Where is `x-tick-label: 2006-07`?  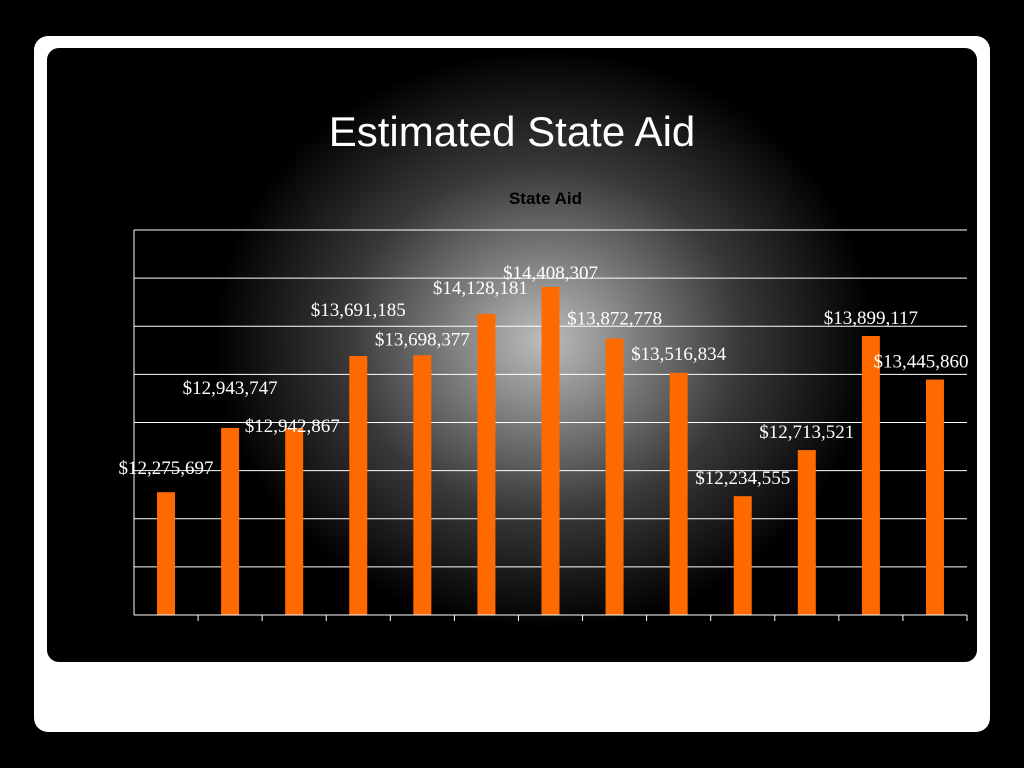 x-tick-label: 2006-07 is located at coordinates (422, 633).